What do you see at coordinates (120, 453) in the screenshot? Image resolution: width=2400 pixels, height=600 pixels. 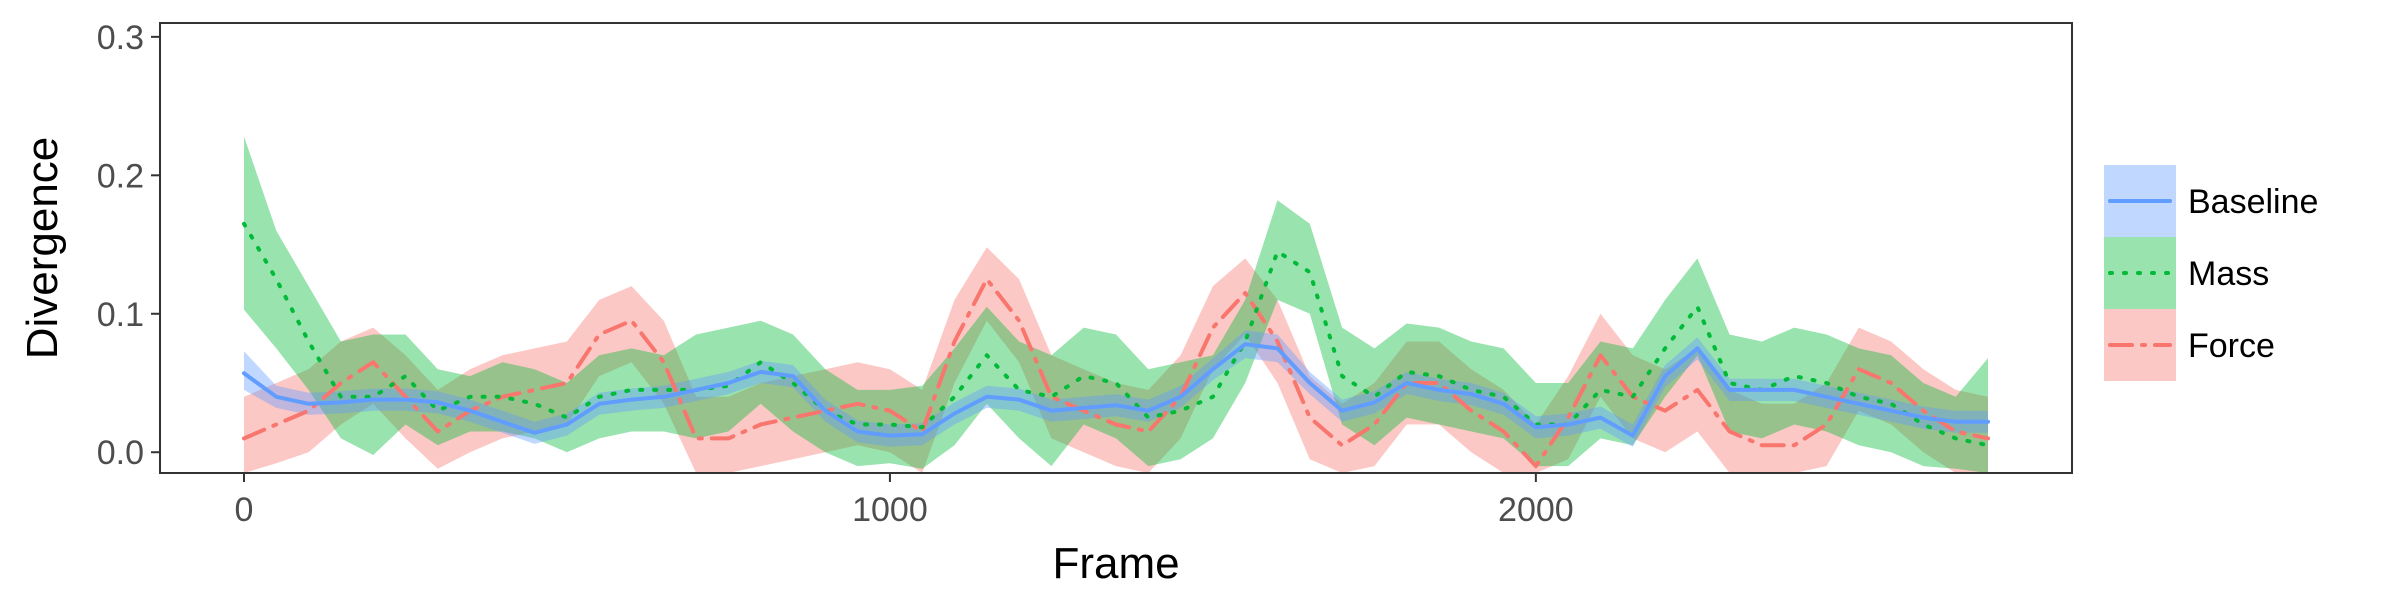 I see `y-tick-label: 0.0` at bounding box center [120, 453].